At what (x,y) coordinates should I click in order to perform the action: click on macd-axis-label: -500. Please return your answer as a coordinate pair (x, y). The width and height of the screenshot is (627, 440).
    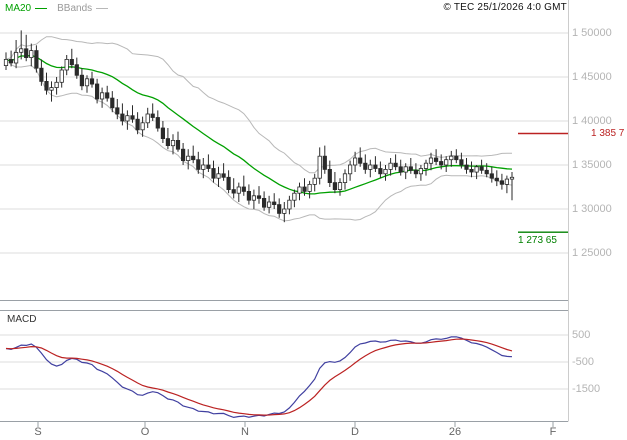
    Looking at the image, I should click on (583, 362).